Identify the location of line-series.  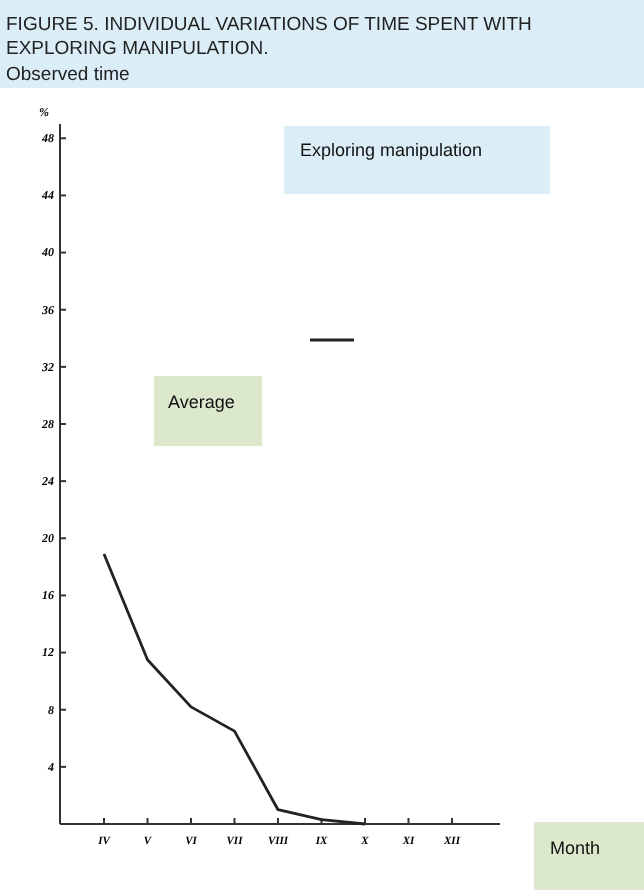
(234, 689).